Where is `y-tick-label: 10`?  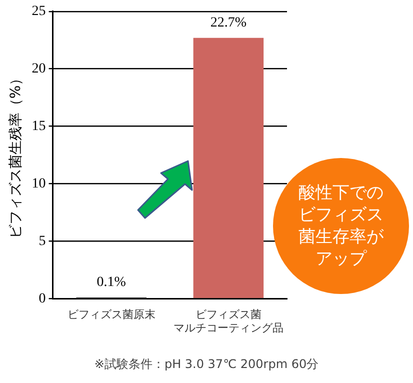
y-tick-label: 10 is located at coordinates (39, 184).